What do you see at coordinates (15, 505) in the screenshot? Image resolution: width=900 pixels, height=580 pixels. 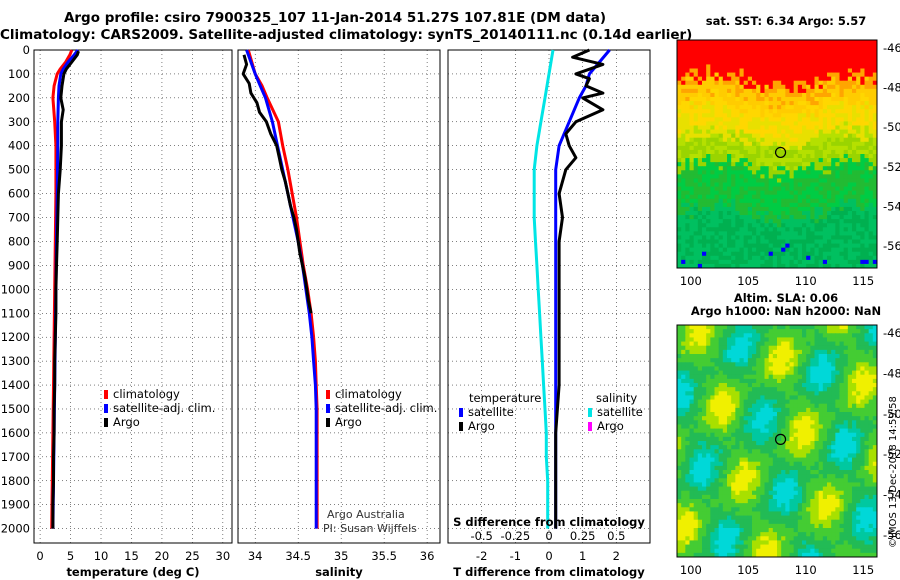 I see `y-tick-label: 1900` at bounding box center [15, 505].